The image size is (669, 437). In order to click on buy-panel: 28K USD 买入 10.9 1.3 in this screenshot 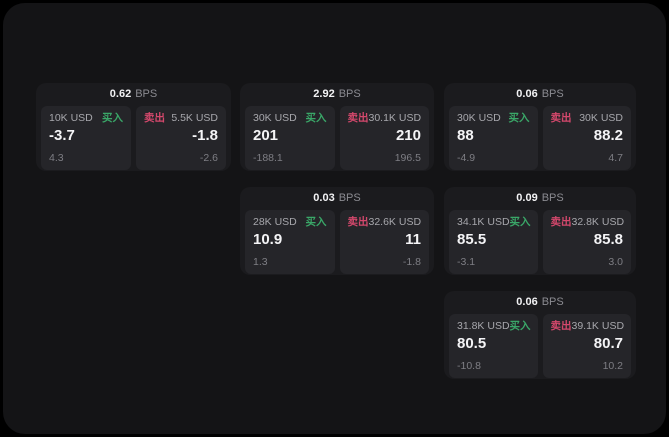, I will do `click(290, 242)`.